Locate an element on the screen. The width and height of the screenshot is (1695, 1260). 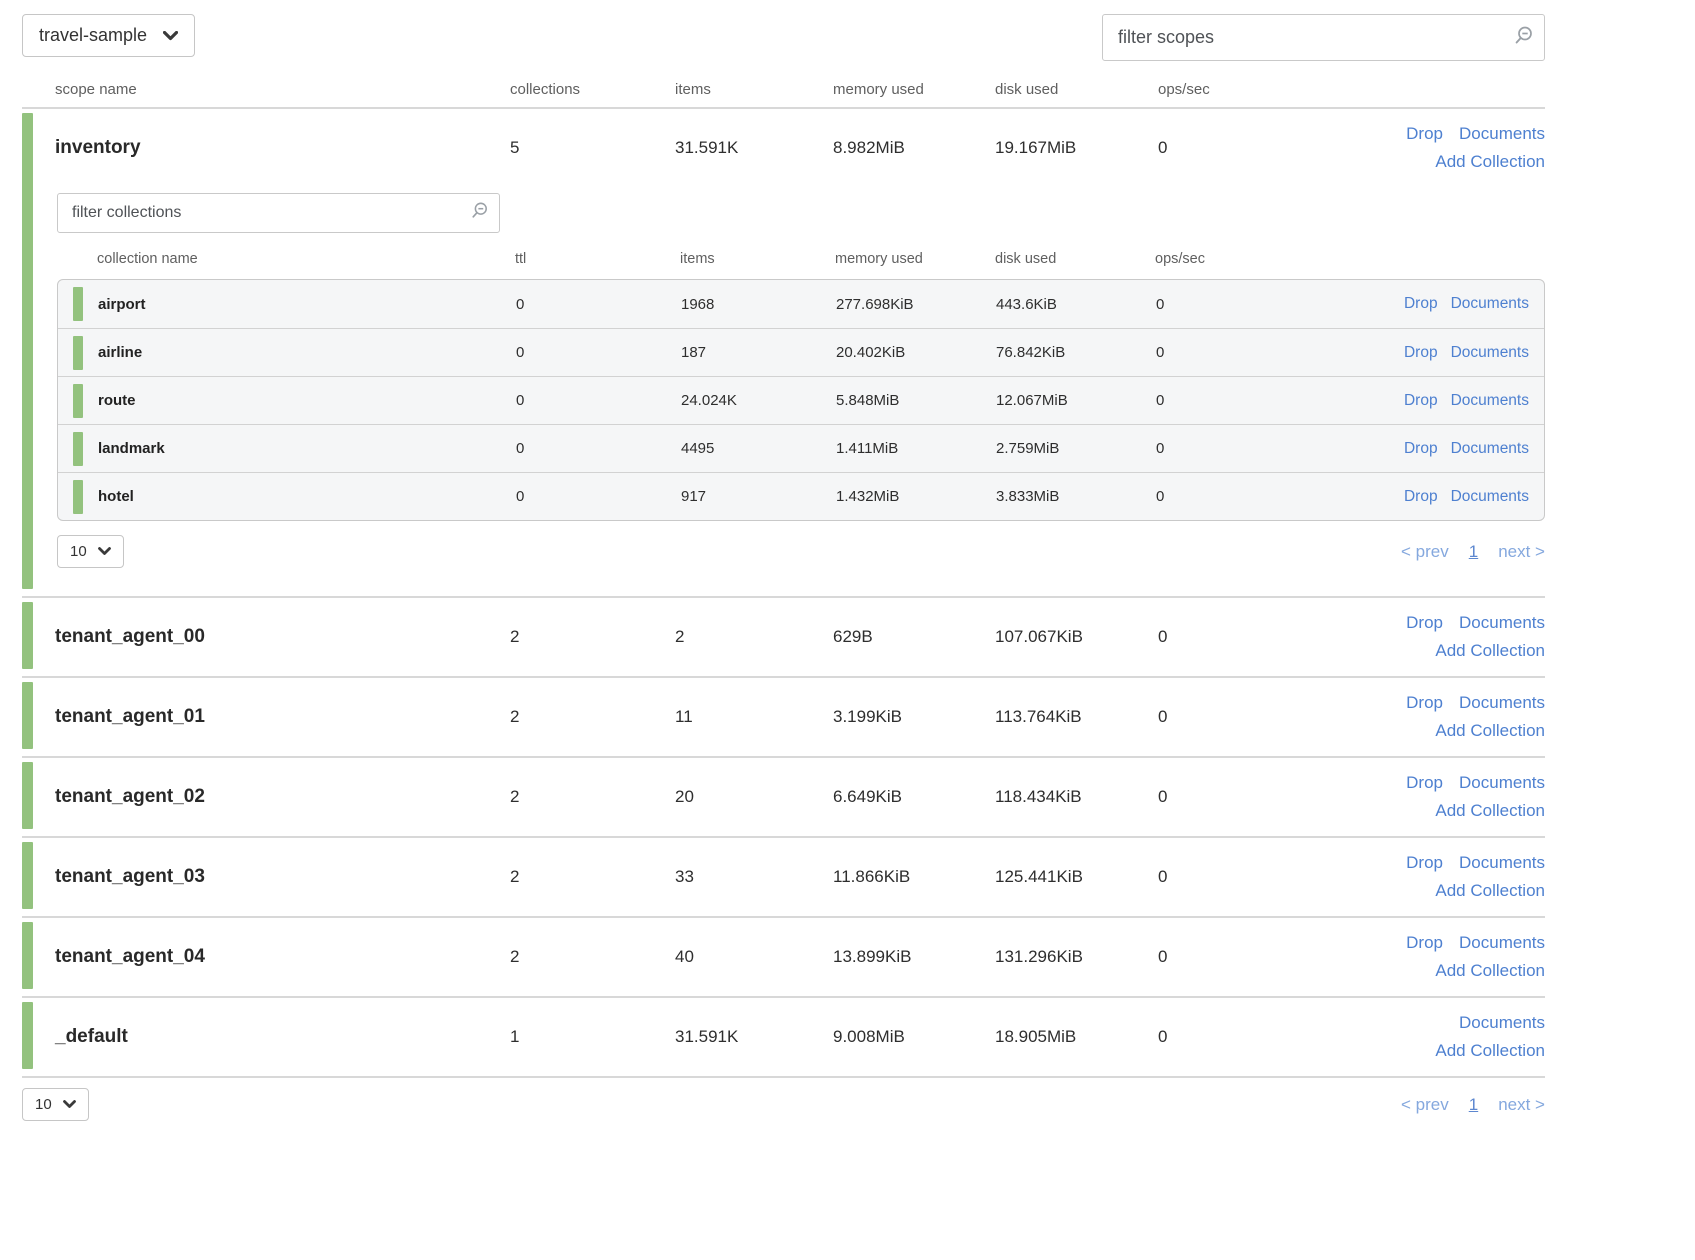
scope-disk-used: 113.764KiB is located at coordinates (1038, 716).